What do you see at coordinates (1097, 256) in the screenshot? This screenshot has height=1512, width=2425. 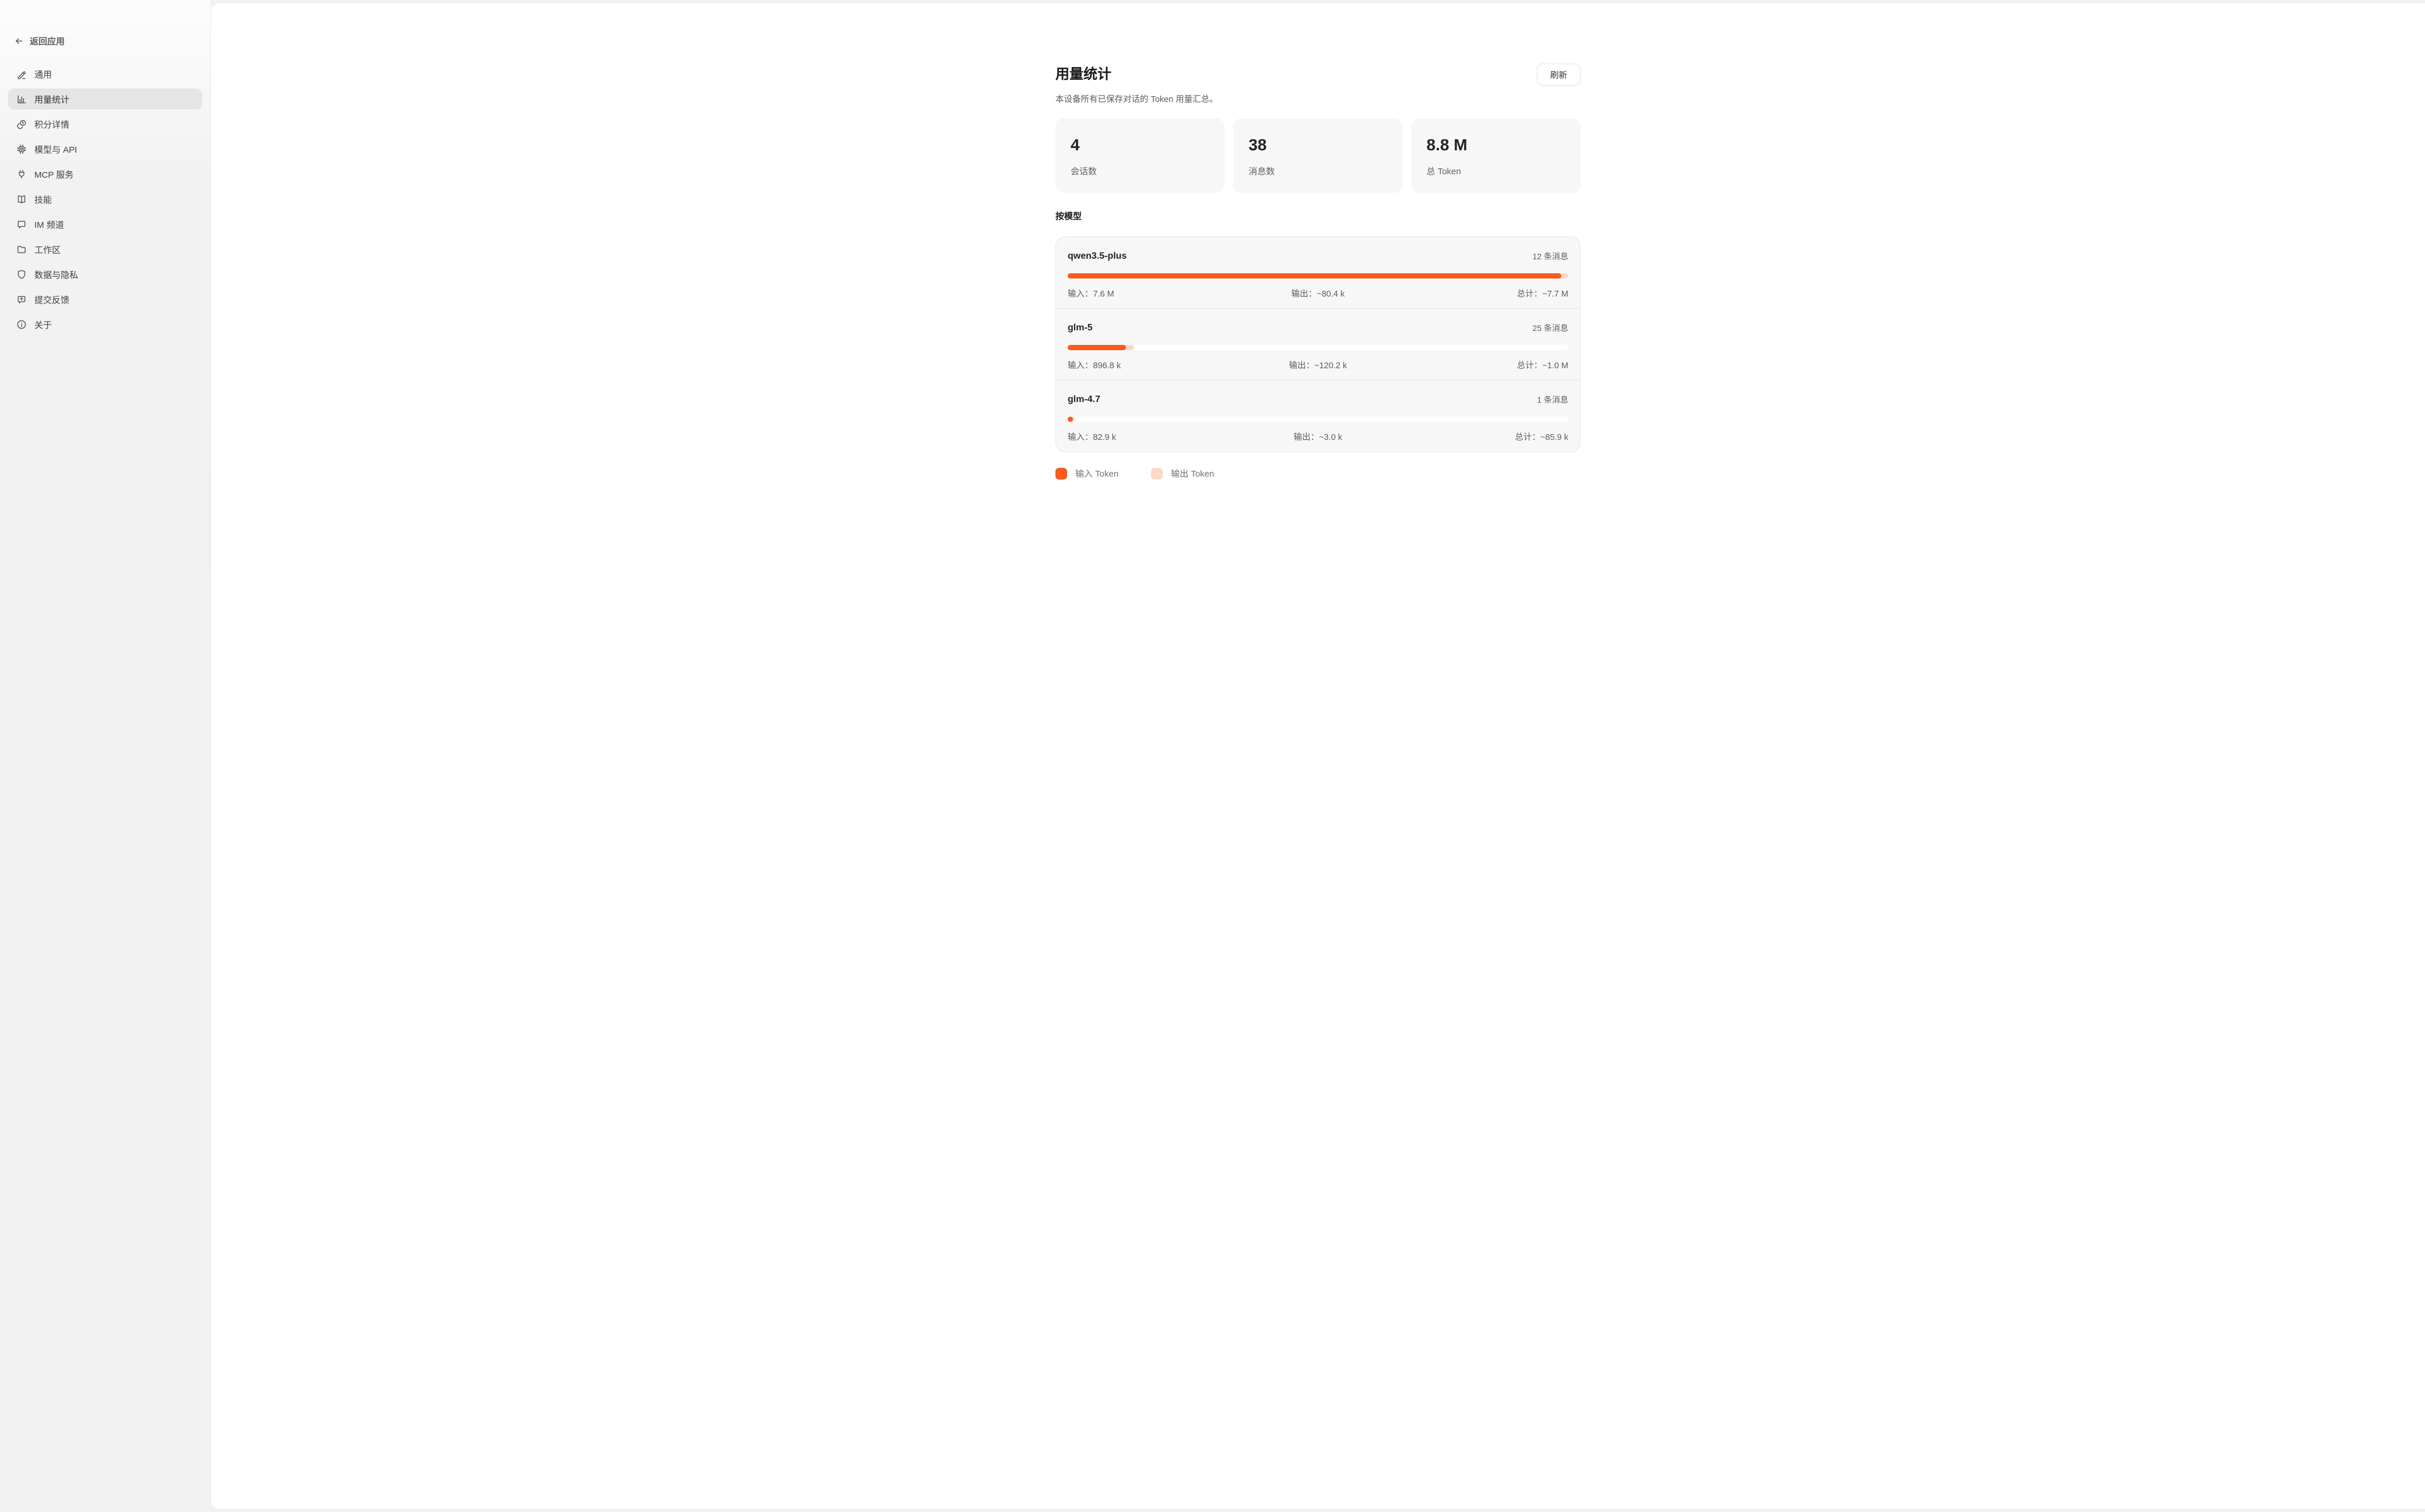 I see `model-name: qwen3.5-plus` at bounding box center [1097, 256].